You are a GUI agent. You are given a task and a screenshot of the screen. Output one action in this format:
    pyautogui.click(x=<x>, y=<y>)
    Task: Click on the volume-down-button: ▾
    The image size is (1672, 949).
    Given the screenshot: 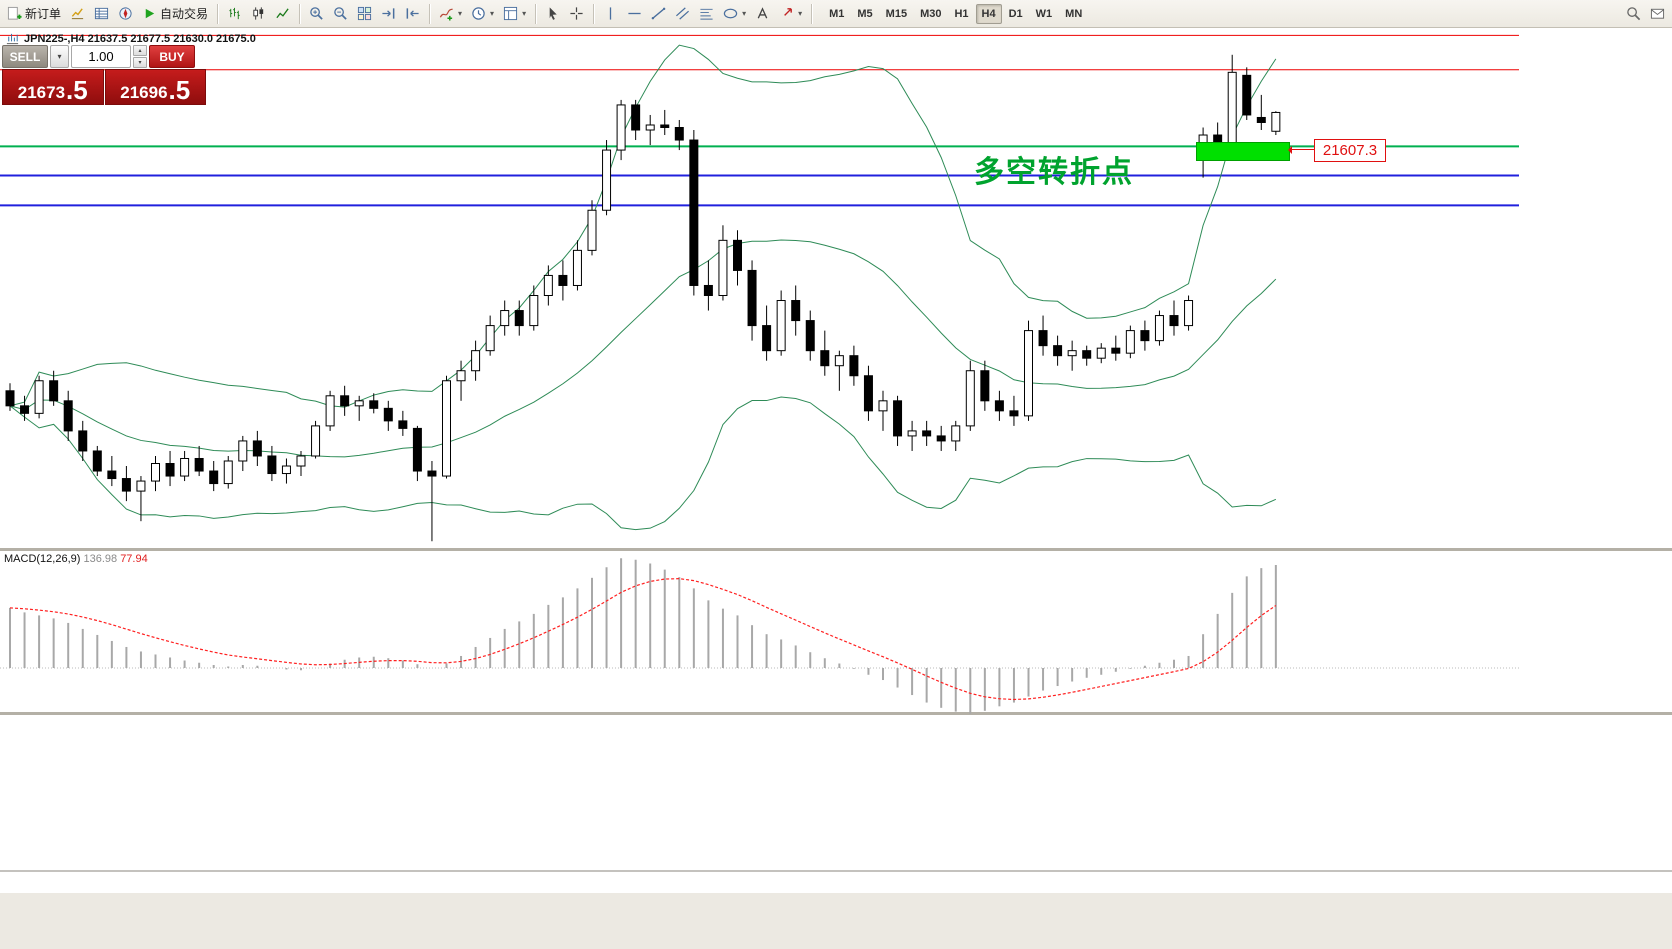 What is the action you would take?
    pyautogui.click(x=140, y=62)
    